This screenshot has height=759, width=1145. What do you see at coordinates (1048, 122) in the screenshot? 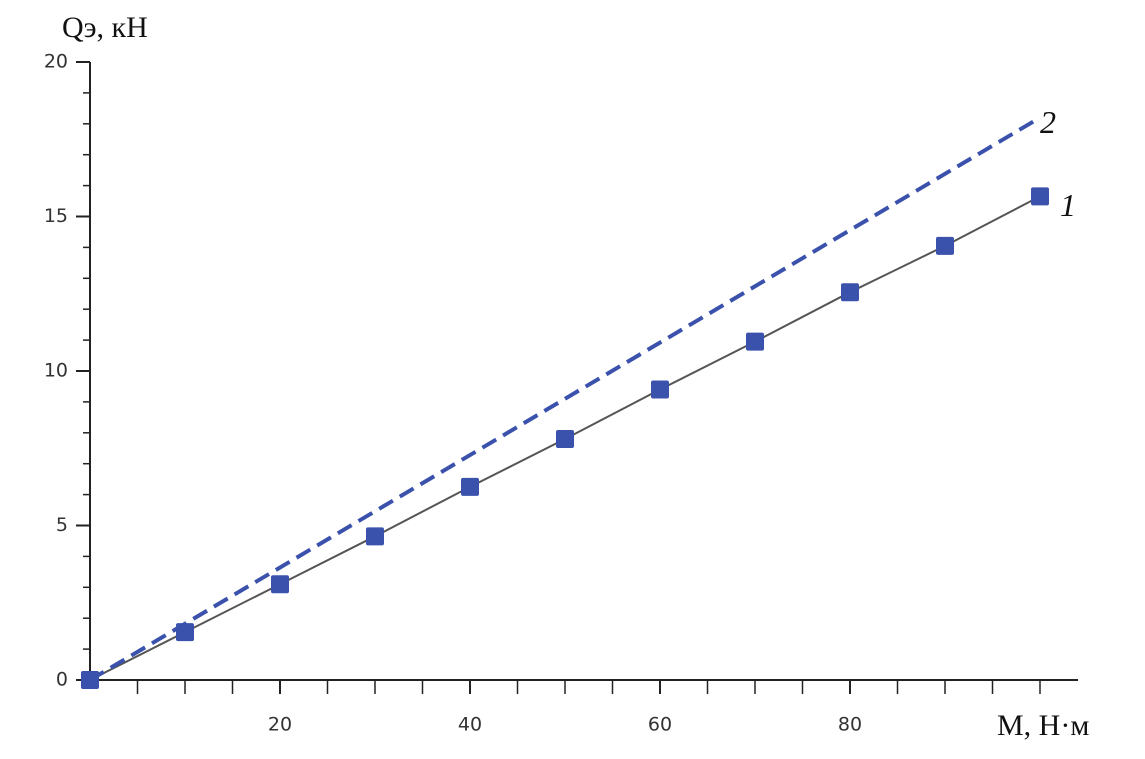
I see `series-label: 2` at bounding box center [1048, 122].